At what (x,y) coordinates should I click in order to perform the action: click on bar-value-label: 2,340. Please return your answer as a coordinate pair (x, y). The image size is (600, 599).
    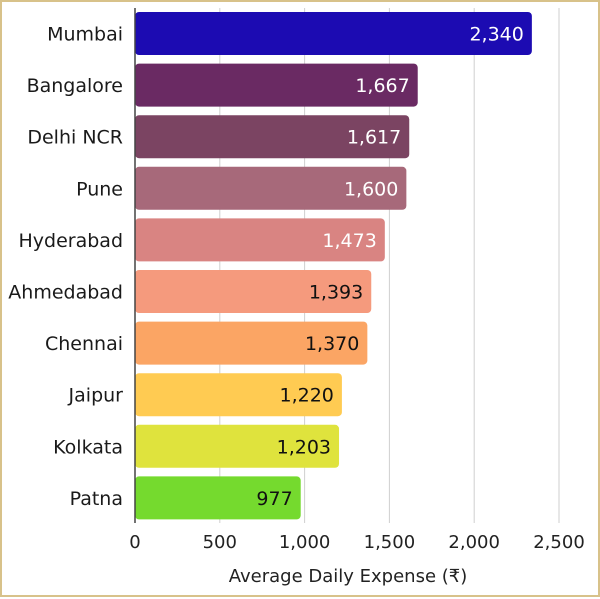
    Looking at the image, I should click on (496, 35).